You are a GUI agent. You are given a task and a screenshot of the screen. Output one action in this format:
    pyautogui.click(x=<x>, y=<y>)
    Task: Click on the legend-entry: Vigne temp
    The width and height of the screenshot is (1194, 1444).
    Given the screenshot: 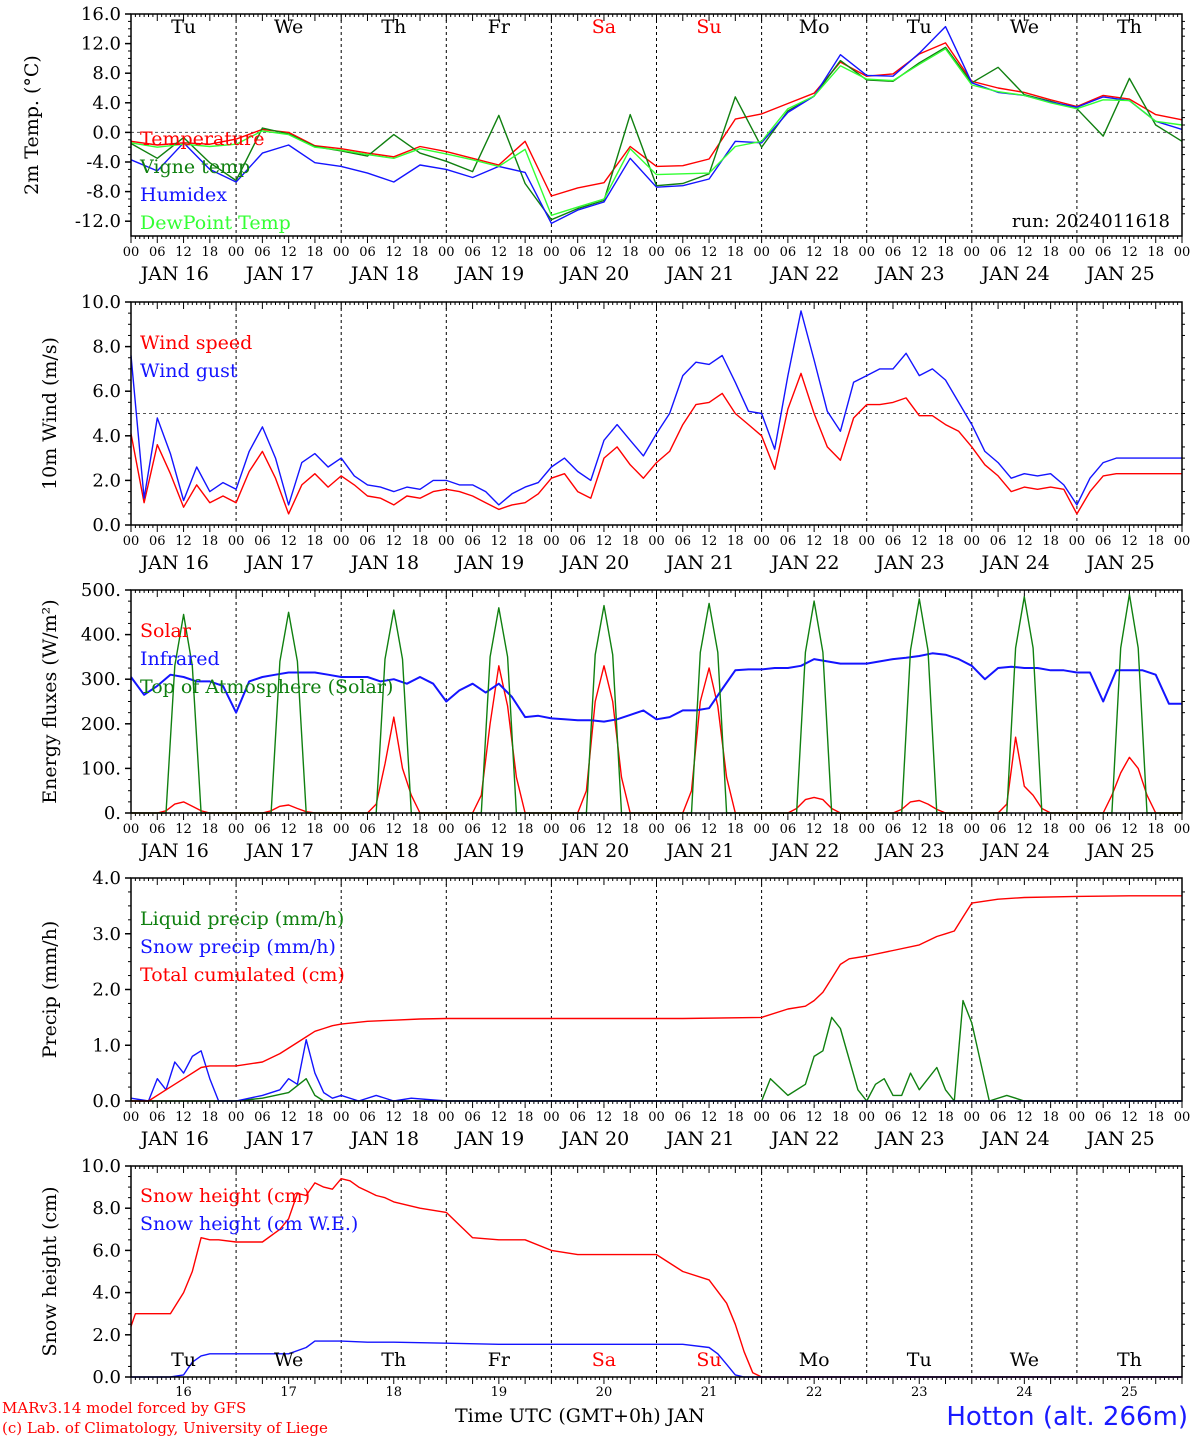 What is the action you would take?
    pyautogui.click(x=194, y=167)
    